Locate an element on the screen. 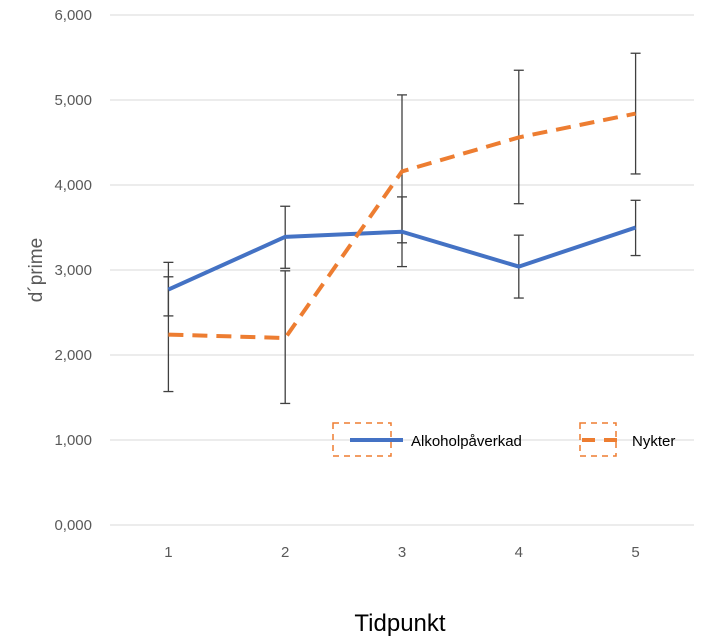 The width and height of the screenshot is (704, 643). y-tick-label: 2,000 is located at coordinates (73, 355).